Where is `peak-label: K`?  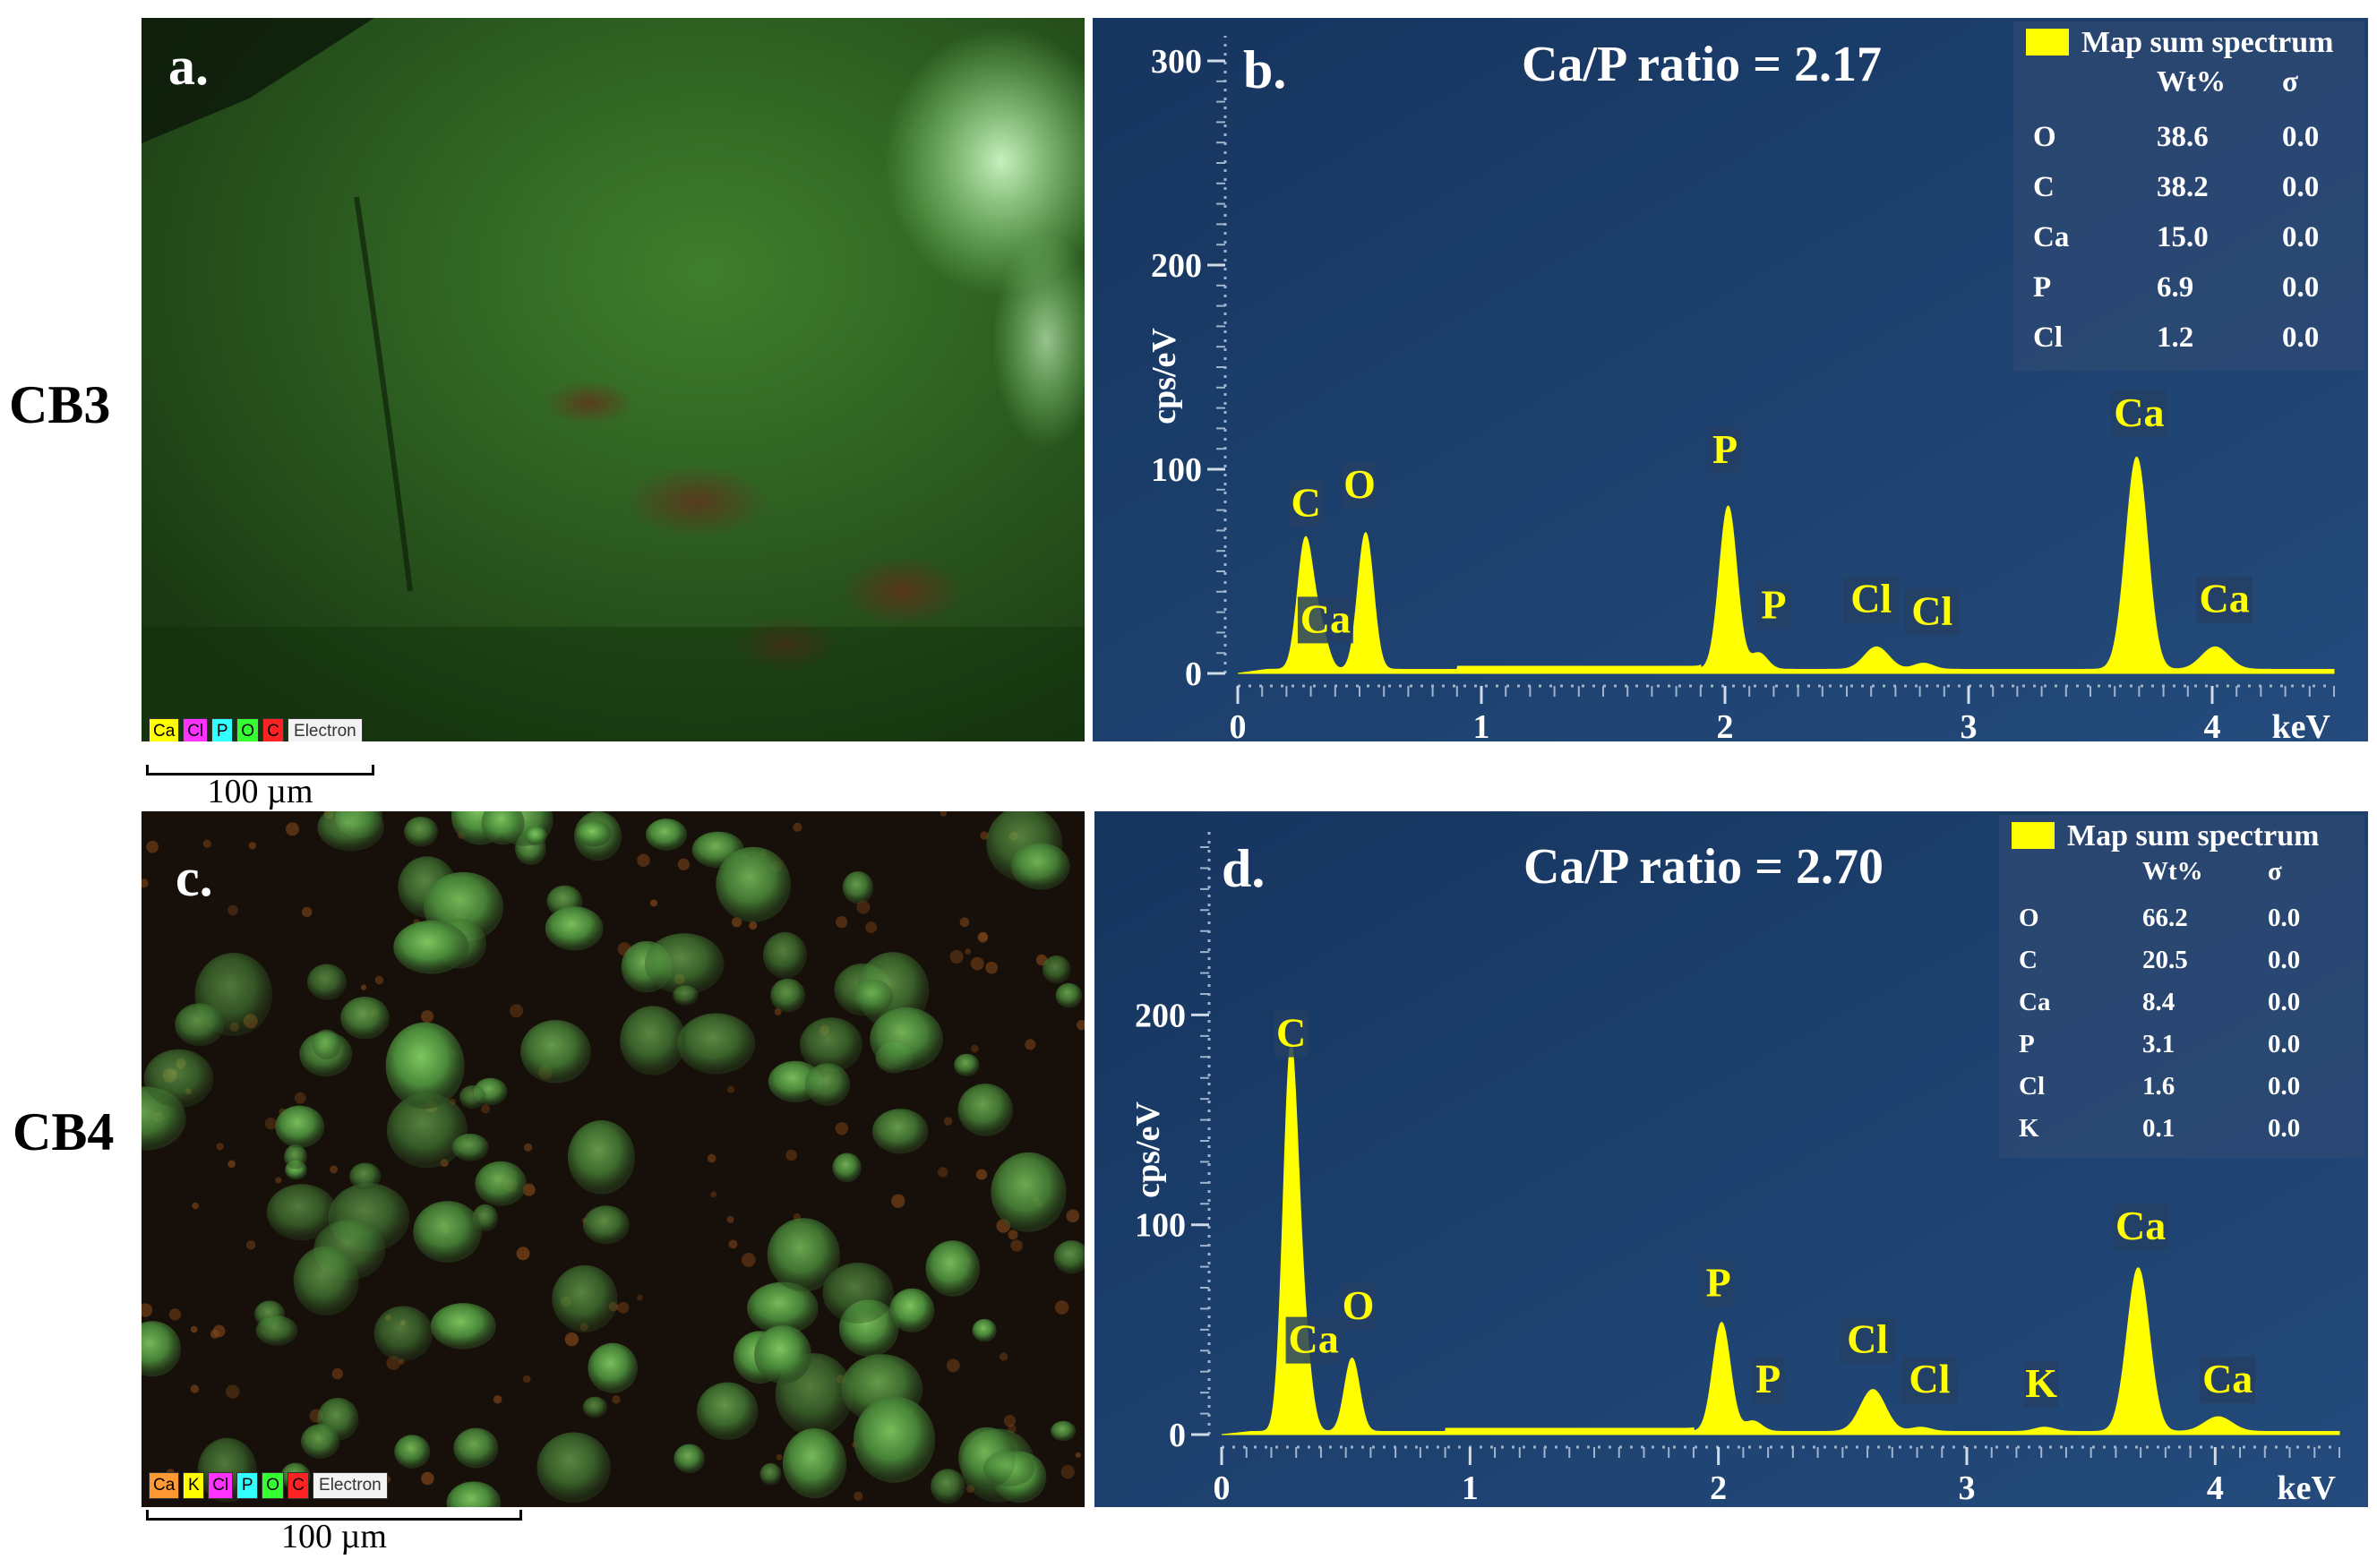
peak-label: K is located at coordinates (2041, 1383).